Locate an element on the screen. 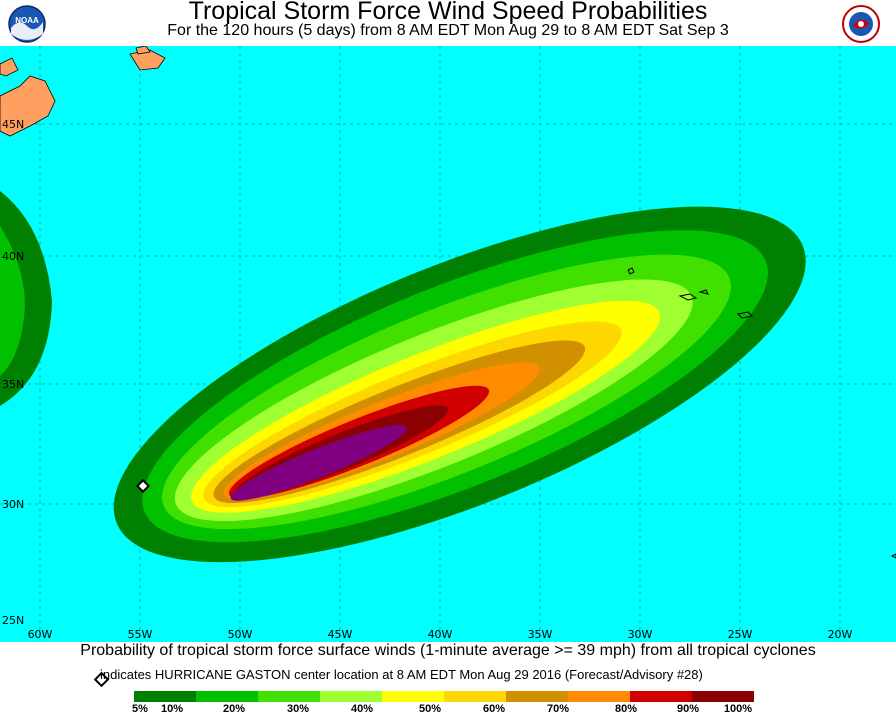 This screenshot has width=896, height=716. lon-label-60w: 60W is located at coordinates (40, 634).